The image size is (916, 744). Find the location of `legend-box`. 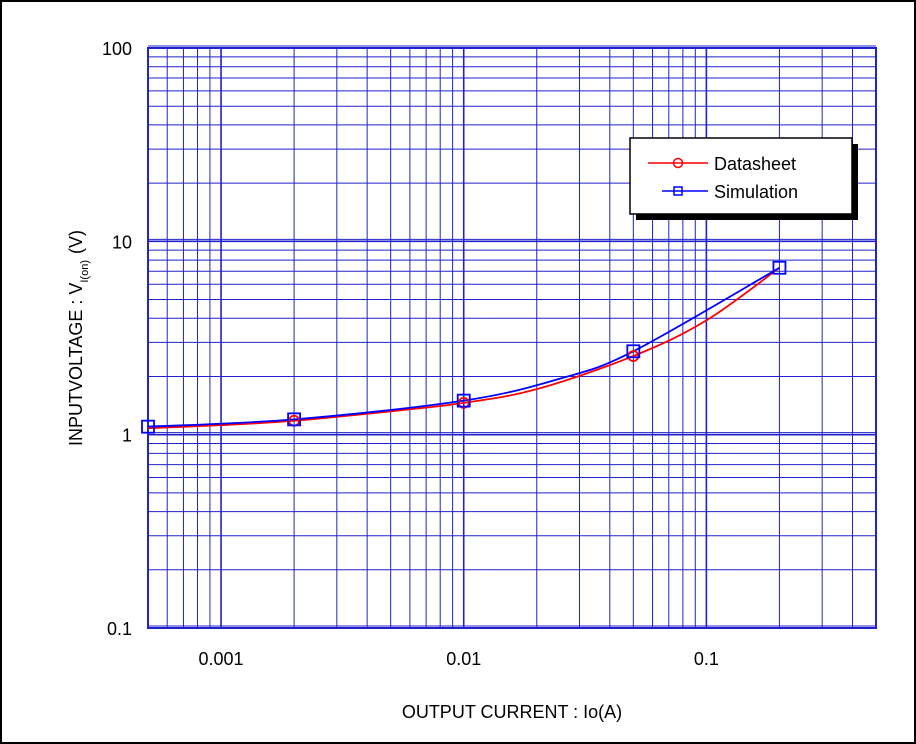

legend-box is located at coordinates (741, 176).